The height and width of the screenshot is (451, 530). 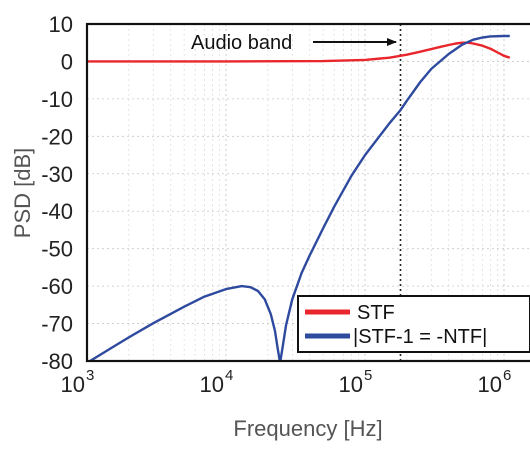 What do you see at coordinates (57, 211) in the screenshot?
I see `y-tick-label: -40` at bounding box center [57, 211].